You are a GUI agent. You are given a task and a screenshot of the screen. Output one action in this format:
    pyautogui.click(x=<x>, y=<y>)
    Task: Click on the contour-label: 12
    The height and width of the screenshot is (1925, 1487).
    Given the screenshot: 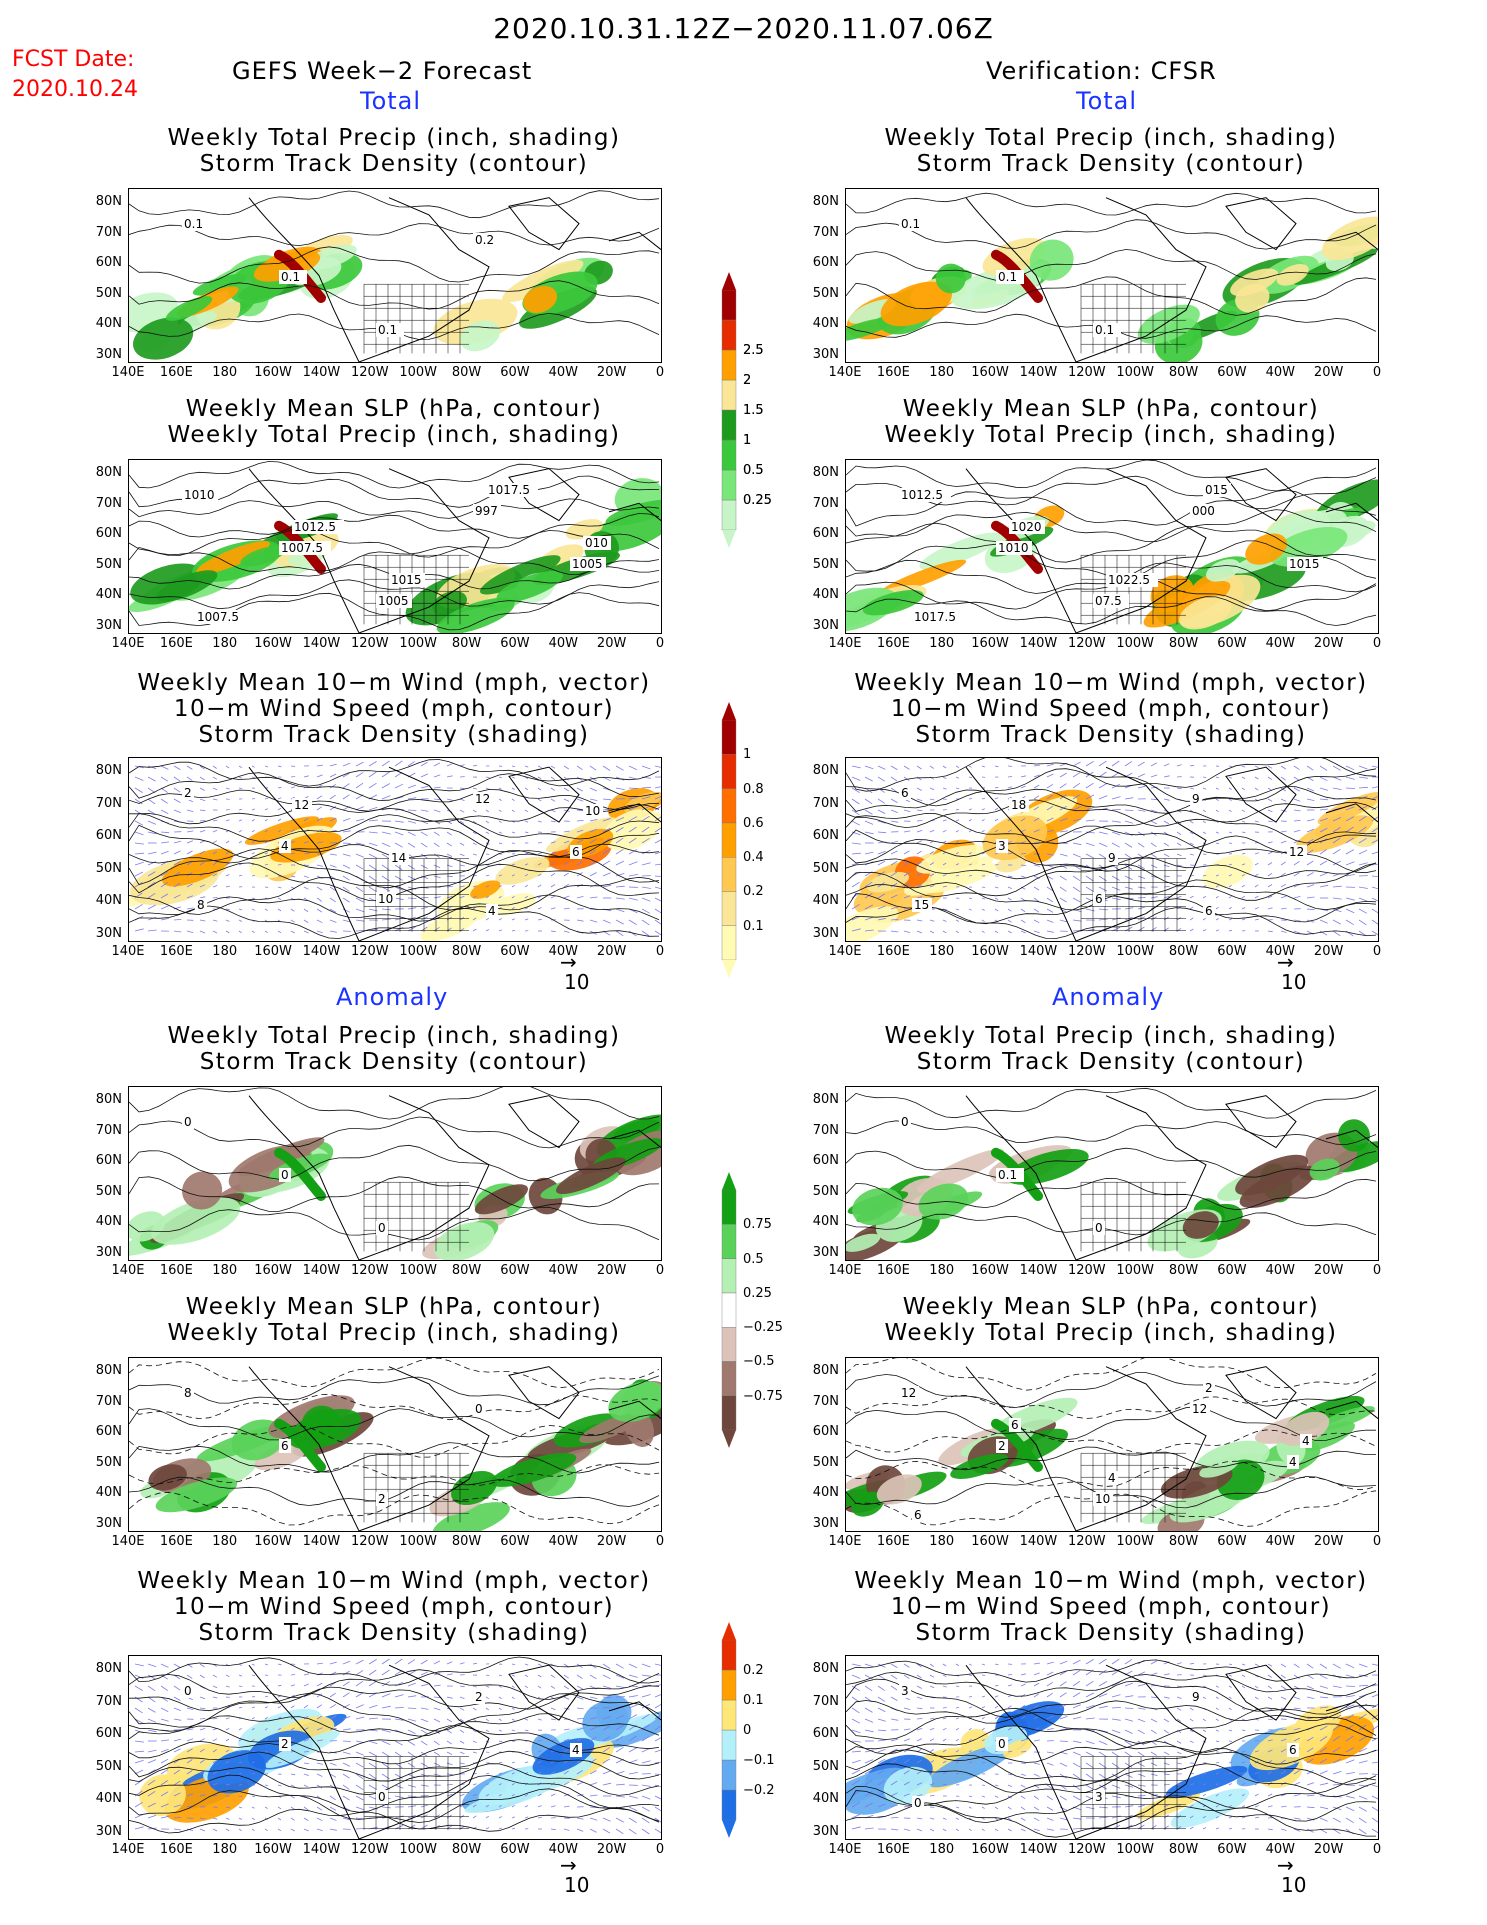 What is the action you would take?
    pyautogui.click(x=482, y=799)
    